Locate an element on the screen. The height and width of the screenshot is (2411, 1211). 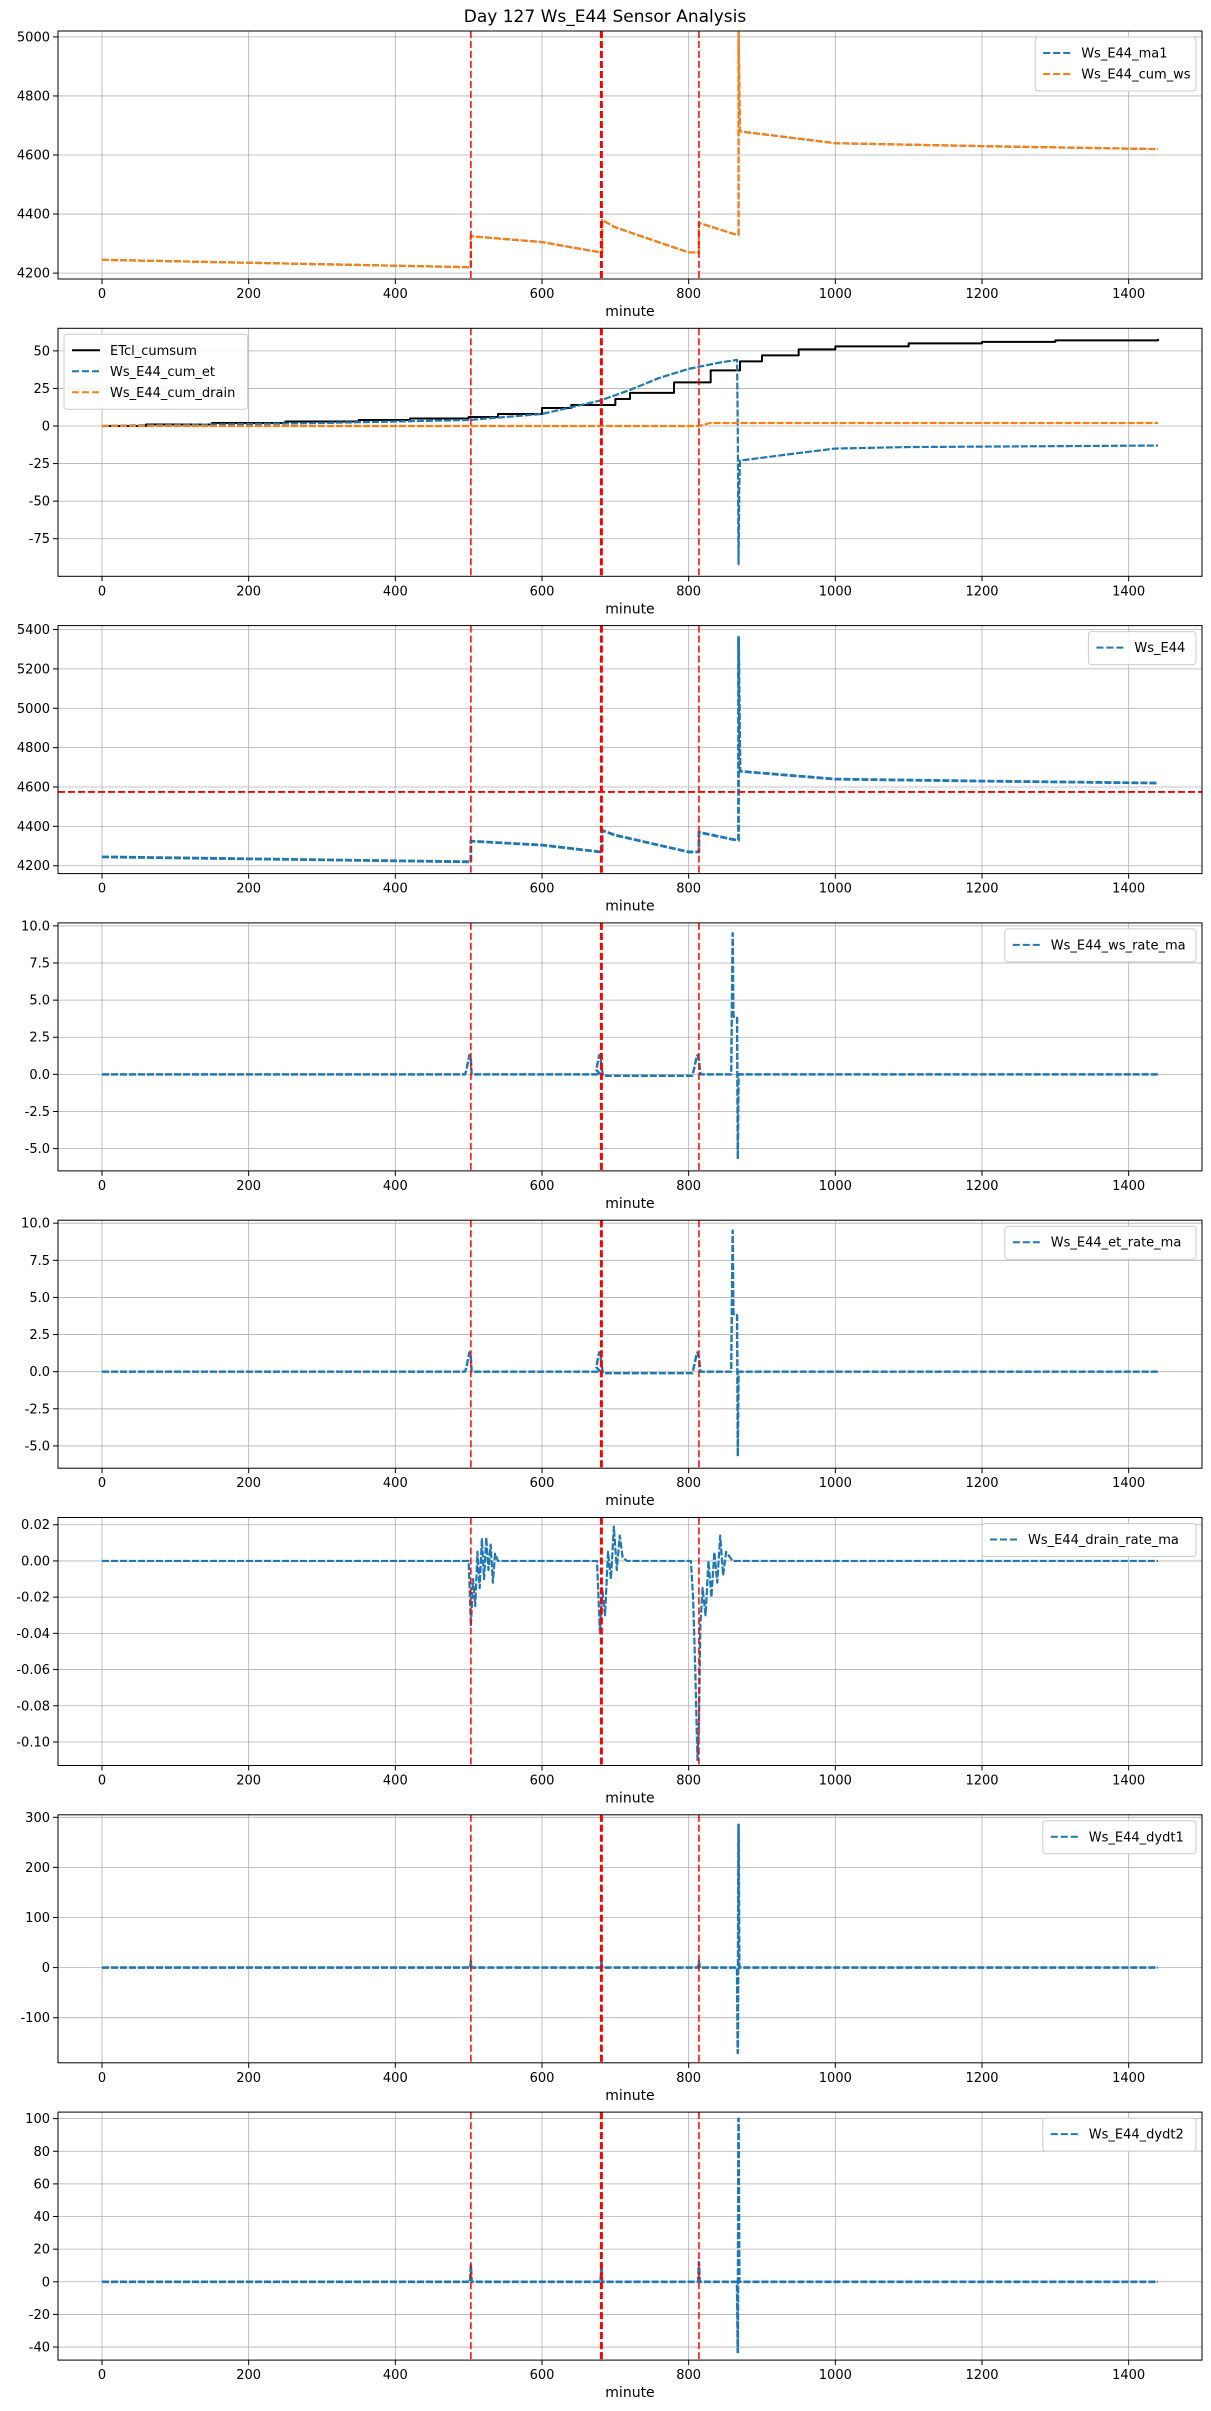
y-tick-label: 0.0 is located at coordinates (39, 1372).